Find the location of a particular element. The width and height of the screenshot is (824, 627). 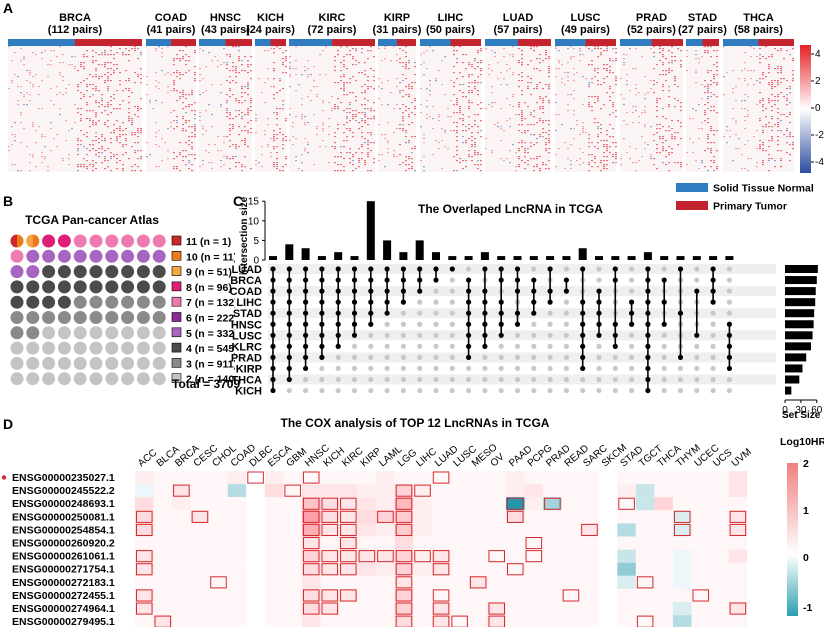

upset-title: The Overlaped LncRNA in TCGA is located at coordinates (510, 209).